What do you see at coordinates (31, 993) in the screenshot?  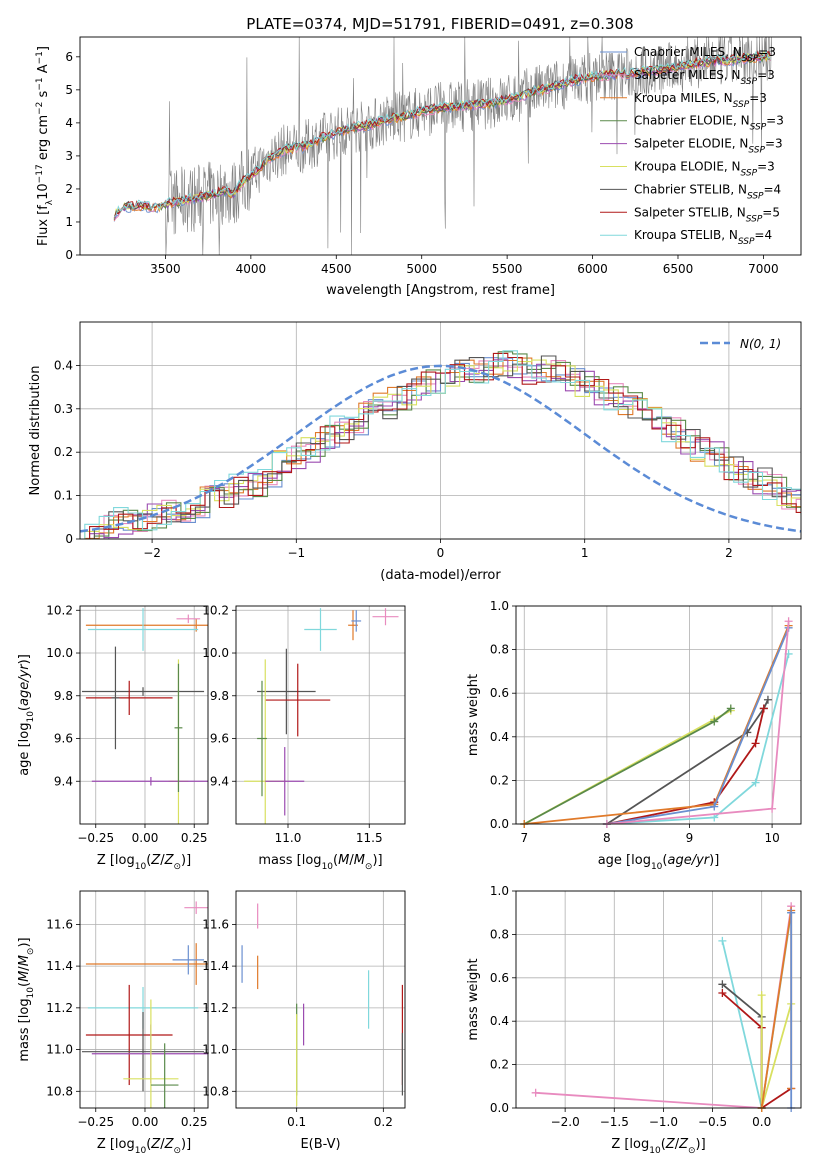 I see `label-part: 10` at bounding box center [31, 993].